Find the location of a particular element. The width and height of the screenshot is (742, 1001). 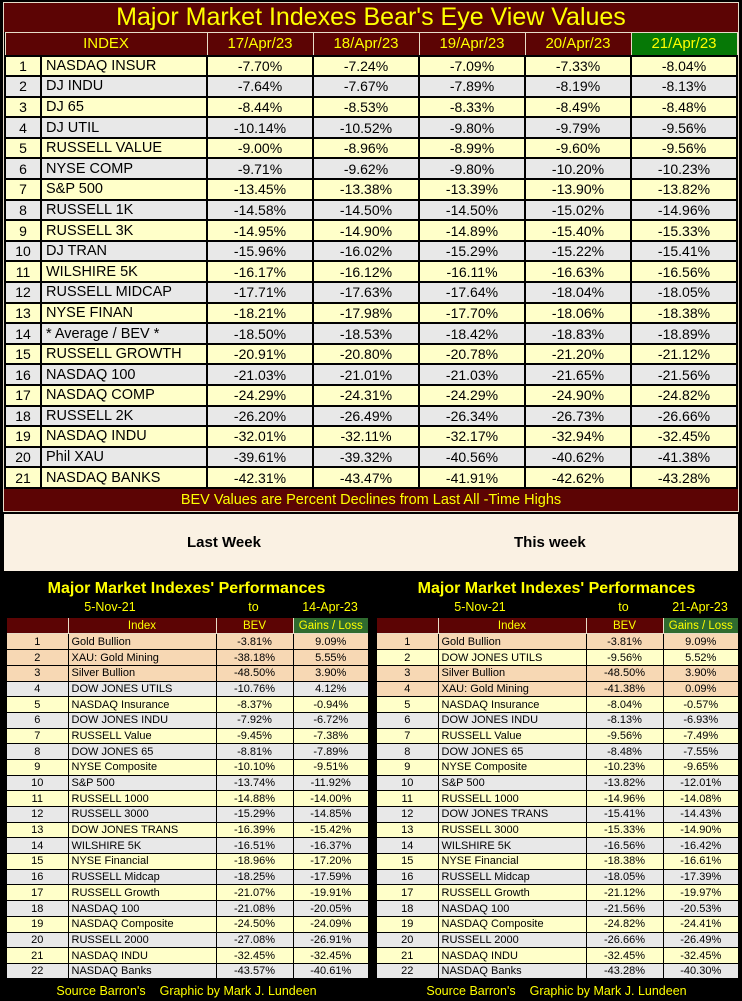

bev-value-cell: -13.45% is located at coordinates (260, 189).